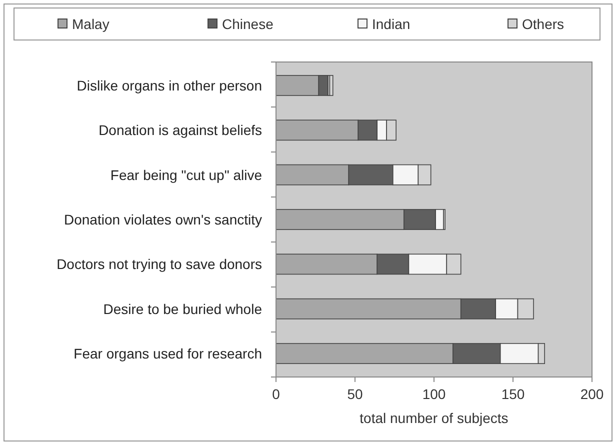 The width and height of the screenshot is (616, 445). I want to click on x-tick-label: 150, so click(513, 394).